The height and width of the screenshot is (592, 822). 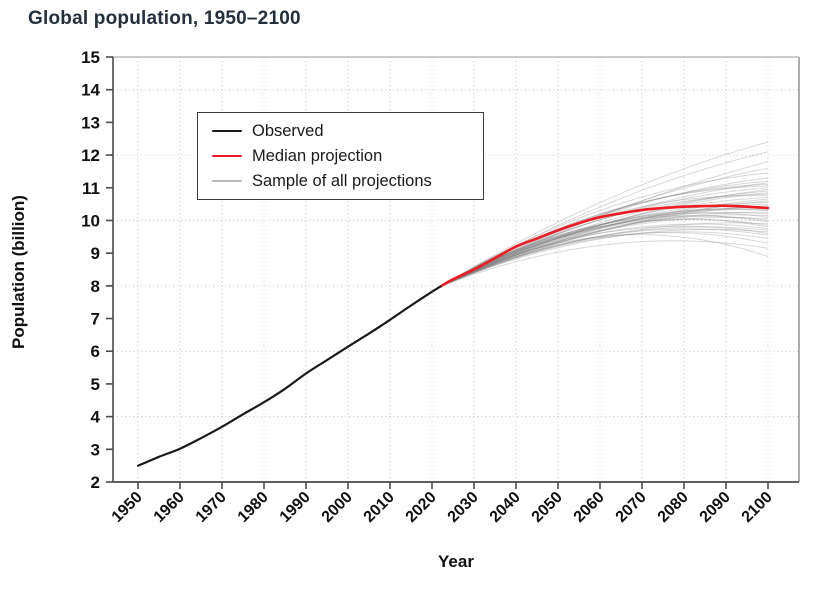 I want to click on x-tick-label: 2020, so click(x=421, y=507).